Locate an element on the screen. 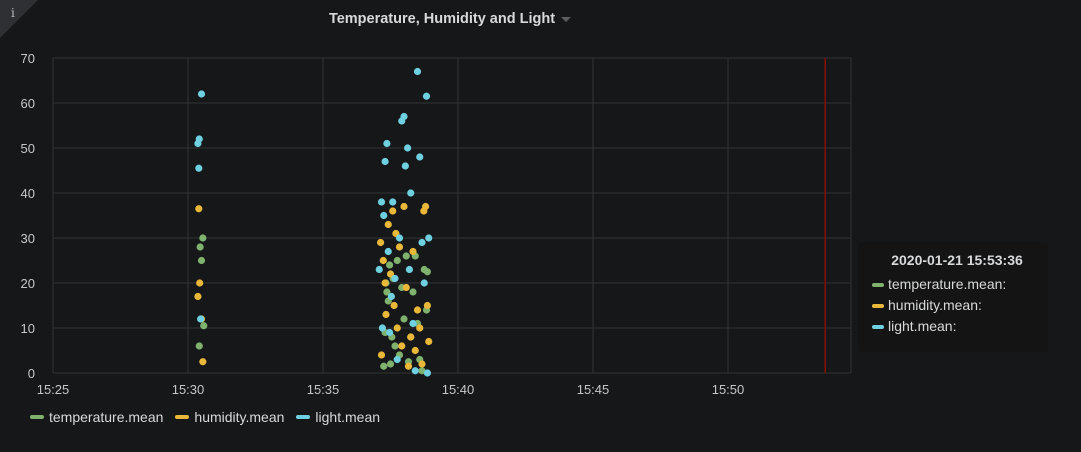  legend-label: temperature.mean is located at coordinates (106, 417).